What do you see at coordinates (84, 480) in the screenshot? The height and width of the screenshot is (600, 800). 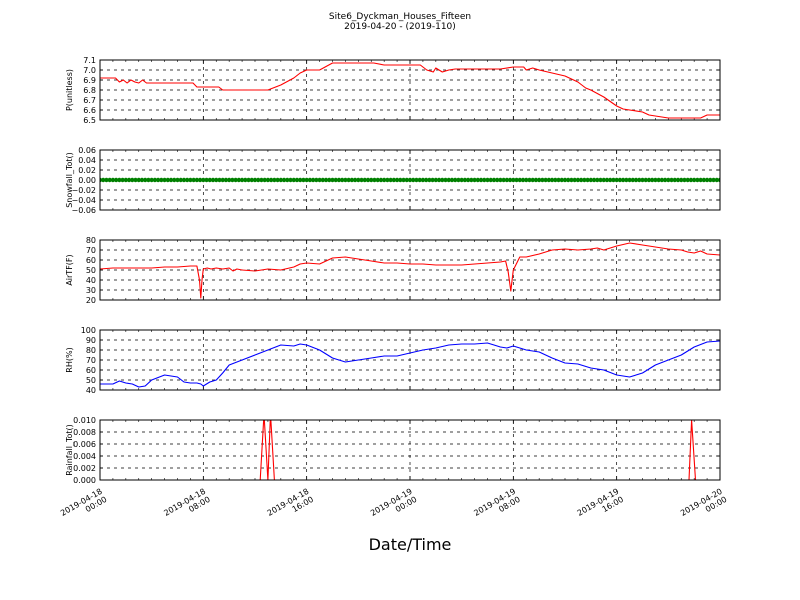 I see `y-tick-label: 0.000` at bounding box center [84, 480].